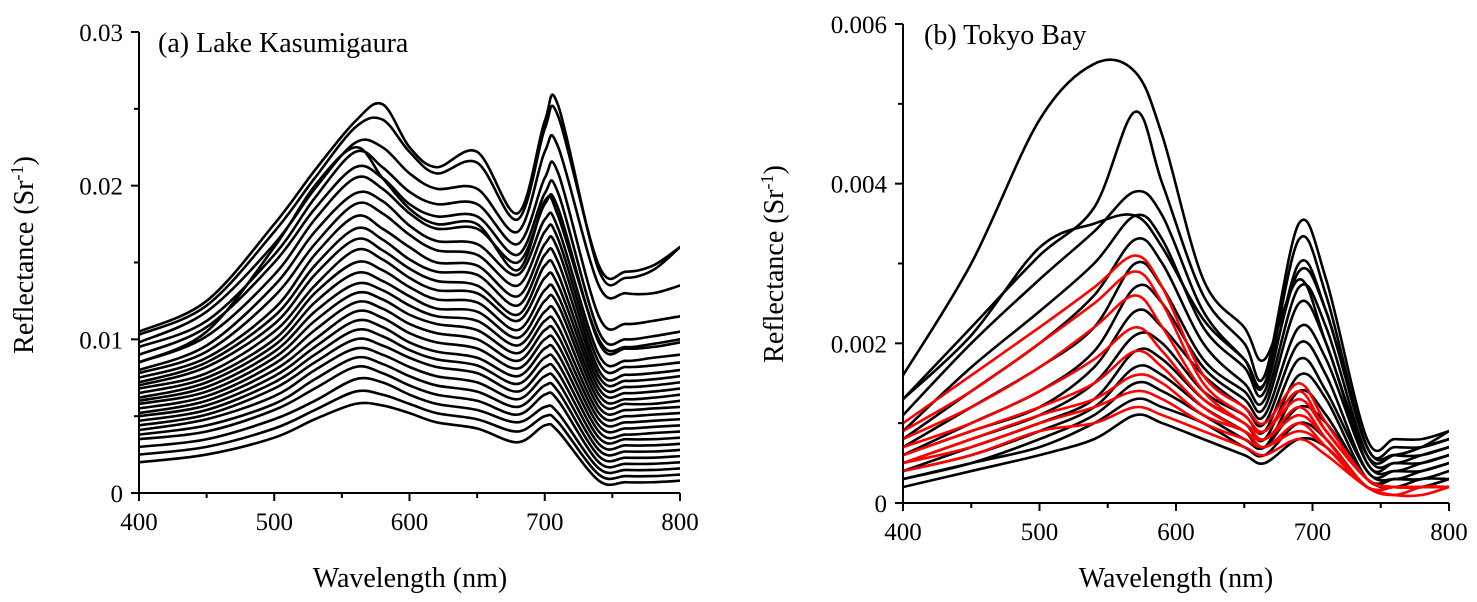 The width and height of the screenshot is (1477, 602). I want to click on series-line-b19, so click(1176, 409).